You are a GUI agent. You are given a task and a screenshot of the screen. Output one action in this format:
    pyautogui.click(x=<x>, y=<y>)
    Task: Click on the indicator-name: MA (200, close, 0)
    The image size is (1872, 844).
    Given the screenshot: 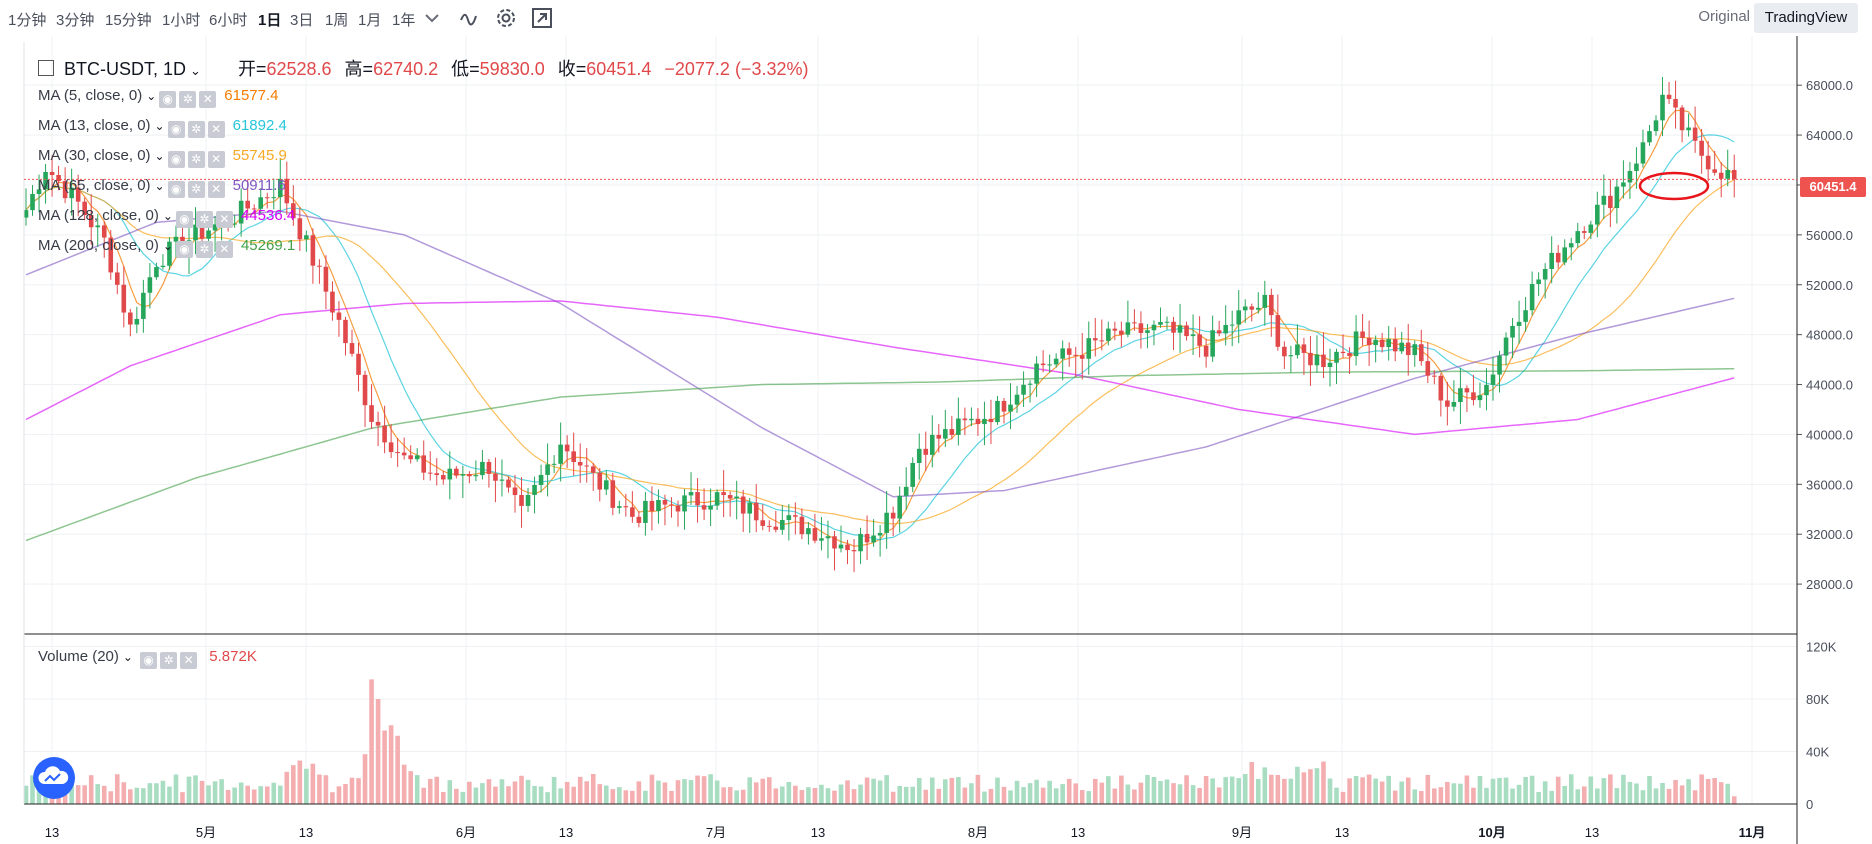 What is the action you would take?
    pyautogui.click(x=98, y=245)
    